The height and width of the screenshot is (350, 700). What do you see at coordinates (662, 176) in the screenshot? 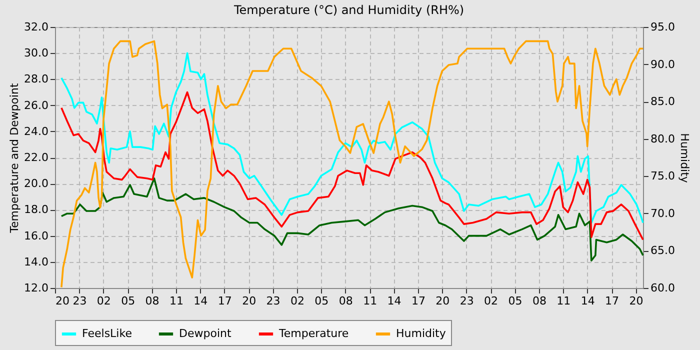
I see `y2-tick-label: 75.0` at bounding box center [662, 176].